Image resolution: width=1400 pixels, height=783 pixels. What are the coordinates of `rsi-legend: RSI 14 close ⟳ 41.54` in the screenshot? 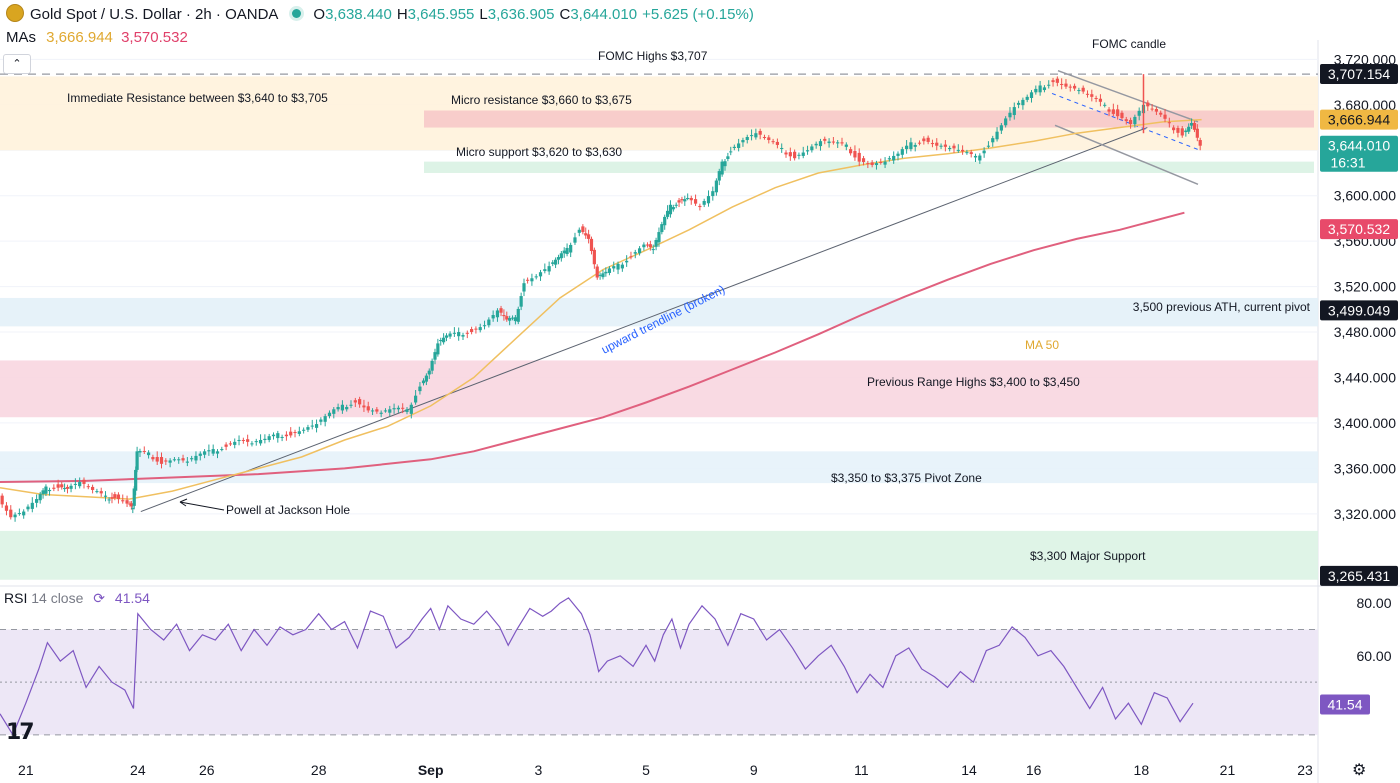 It's located at (77, 598).